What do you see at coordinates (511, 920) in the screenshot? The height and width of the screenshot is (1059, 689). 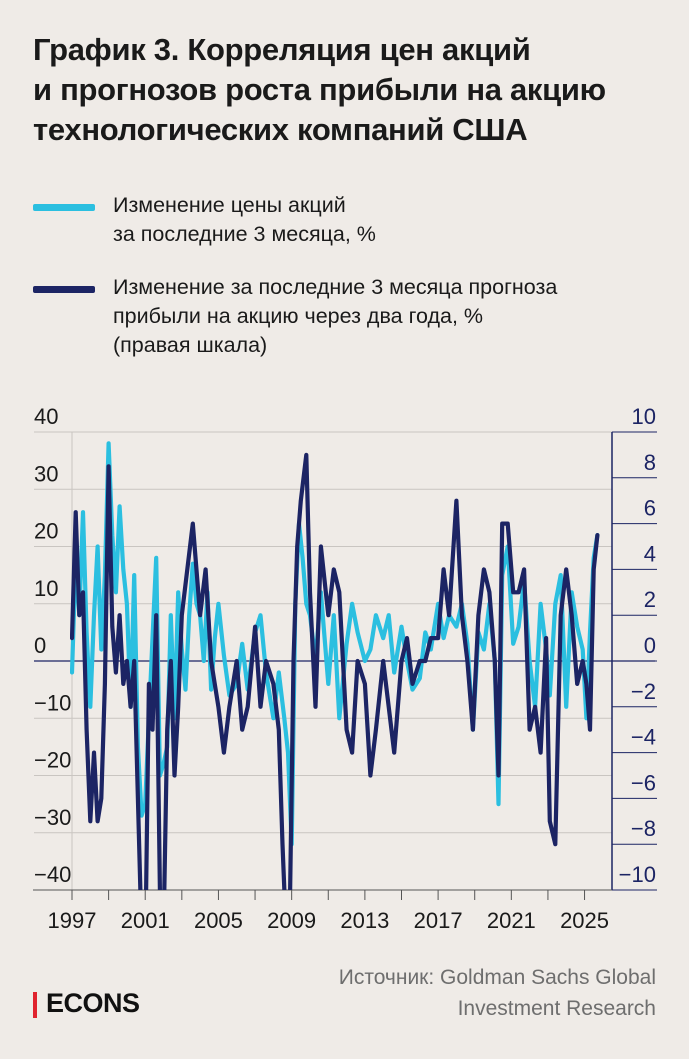 I see `x-tick-label: 2021` at bounding box center [511, 920].